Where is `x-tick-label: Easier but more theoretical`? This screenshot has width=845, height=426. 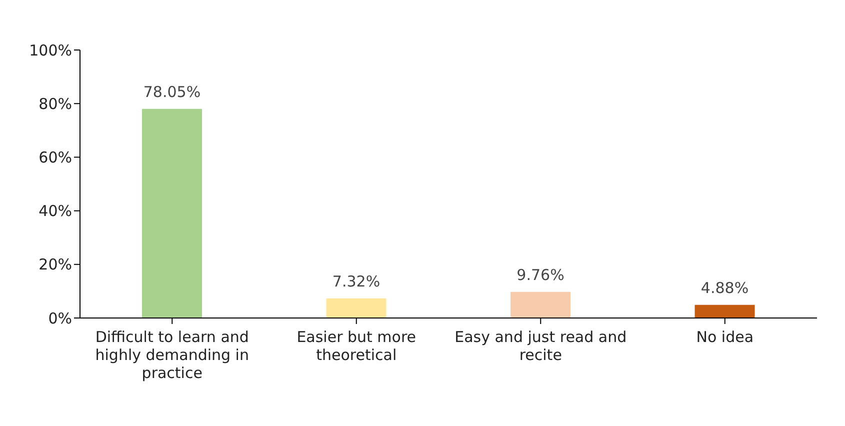 x-tick-label: Easier but more theoretical is located at coordinates (356, 346).